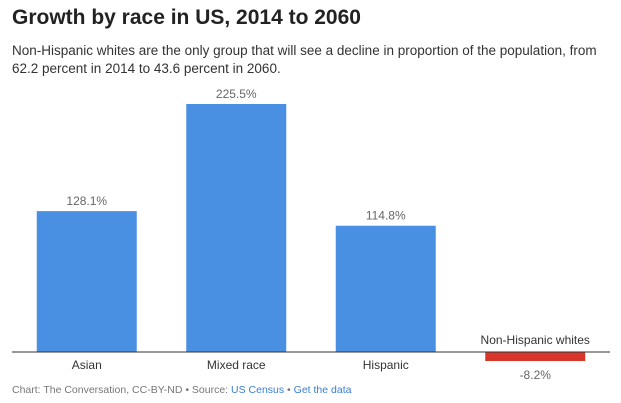  Describe the element at coordinates (386, 216) in the screenshot. I see `data-label: 114.8%` at that location.